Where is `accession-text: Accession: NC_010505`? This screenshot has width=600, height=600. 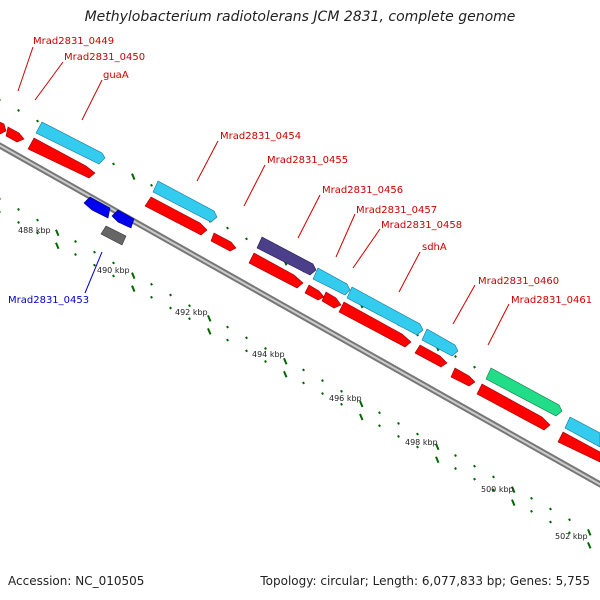
accession-text: Accession: NC_010505 is located at coordinates (76, 581).